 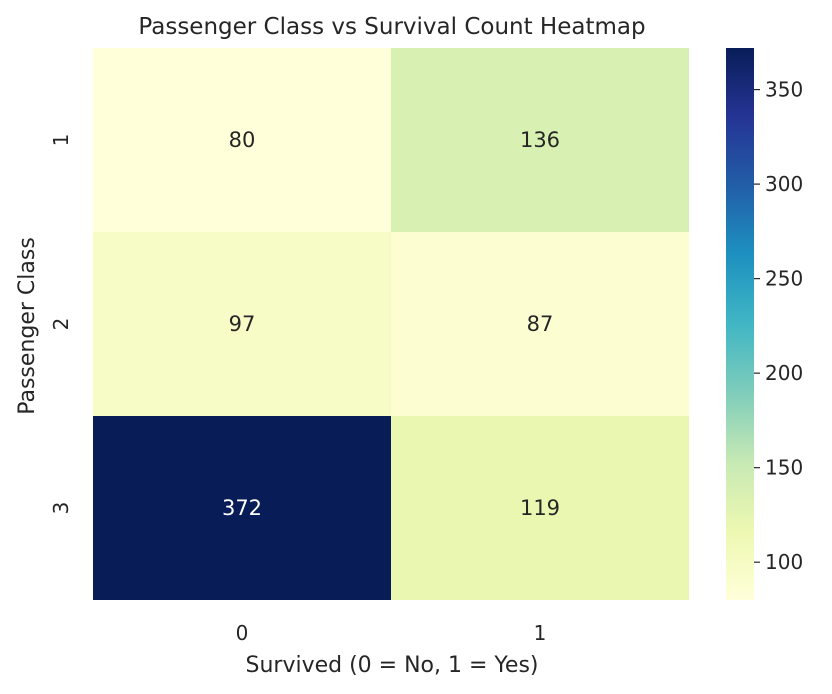 I want to click on cell-value-label: 372, so click(x=242, y=508).